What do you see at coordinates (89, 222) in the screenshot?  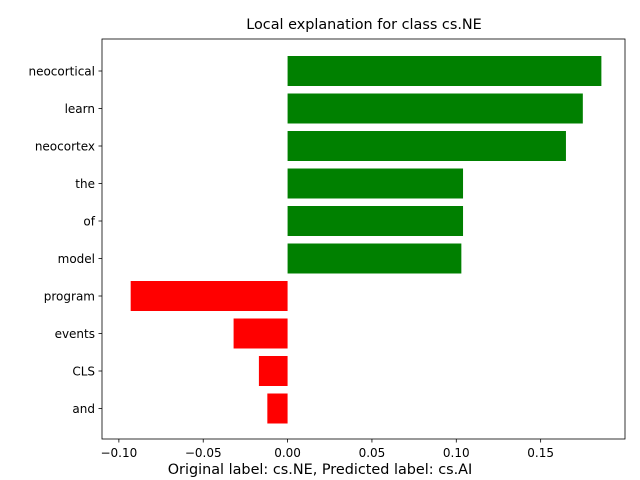 I see `y-tick-label: of` at bounding box center [89, 222].